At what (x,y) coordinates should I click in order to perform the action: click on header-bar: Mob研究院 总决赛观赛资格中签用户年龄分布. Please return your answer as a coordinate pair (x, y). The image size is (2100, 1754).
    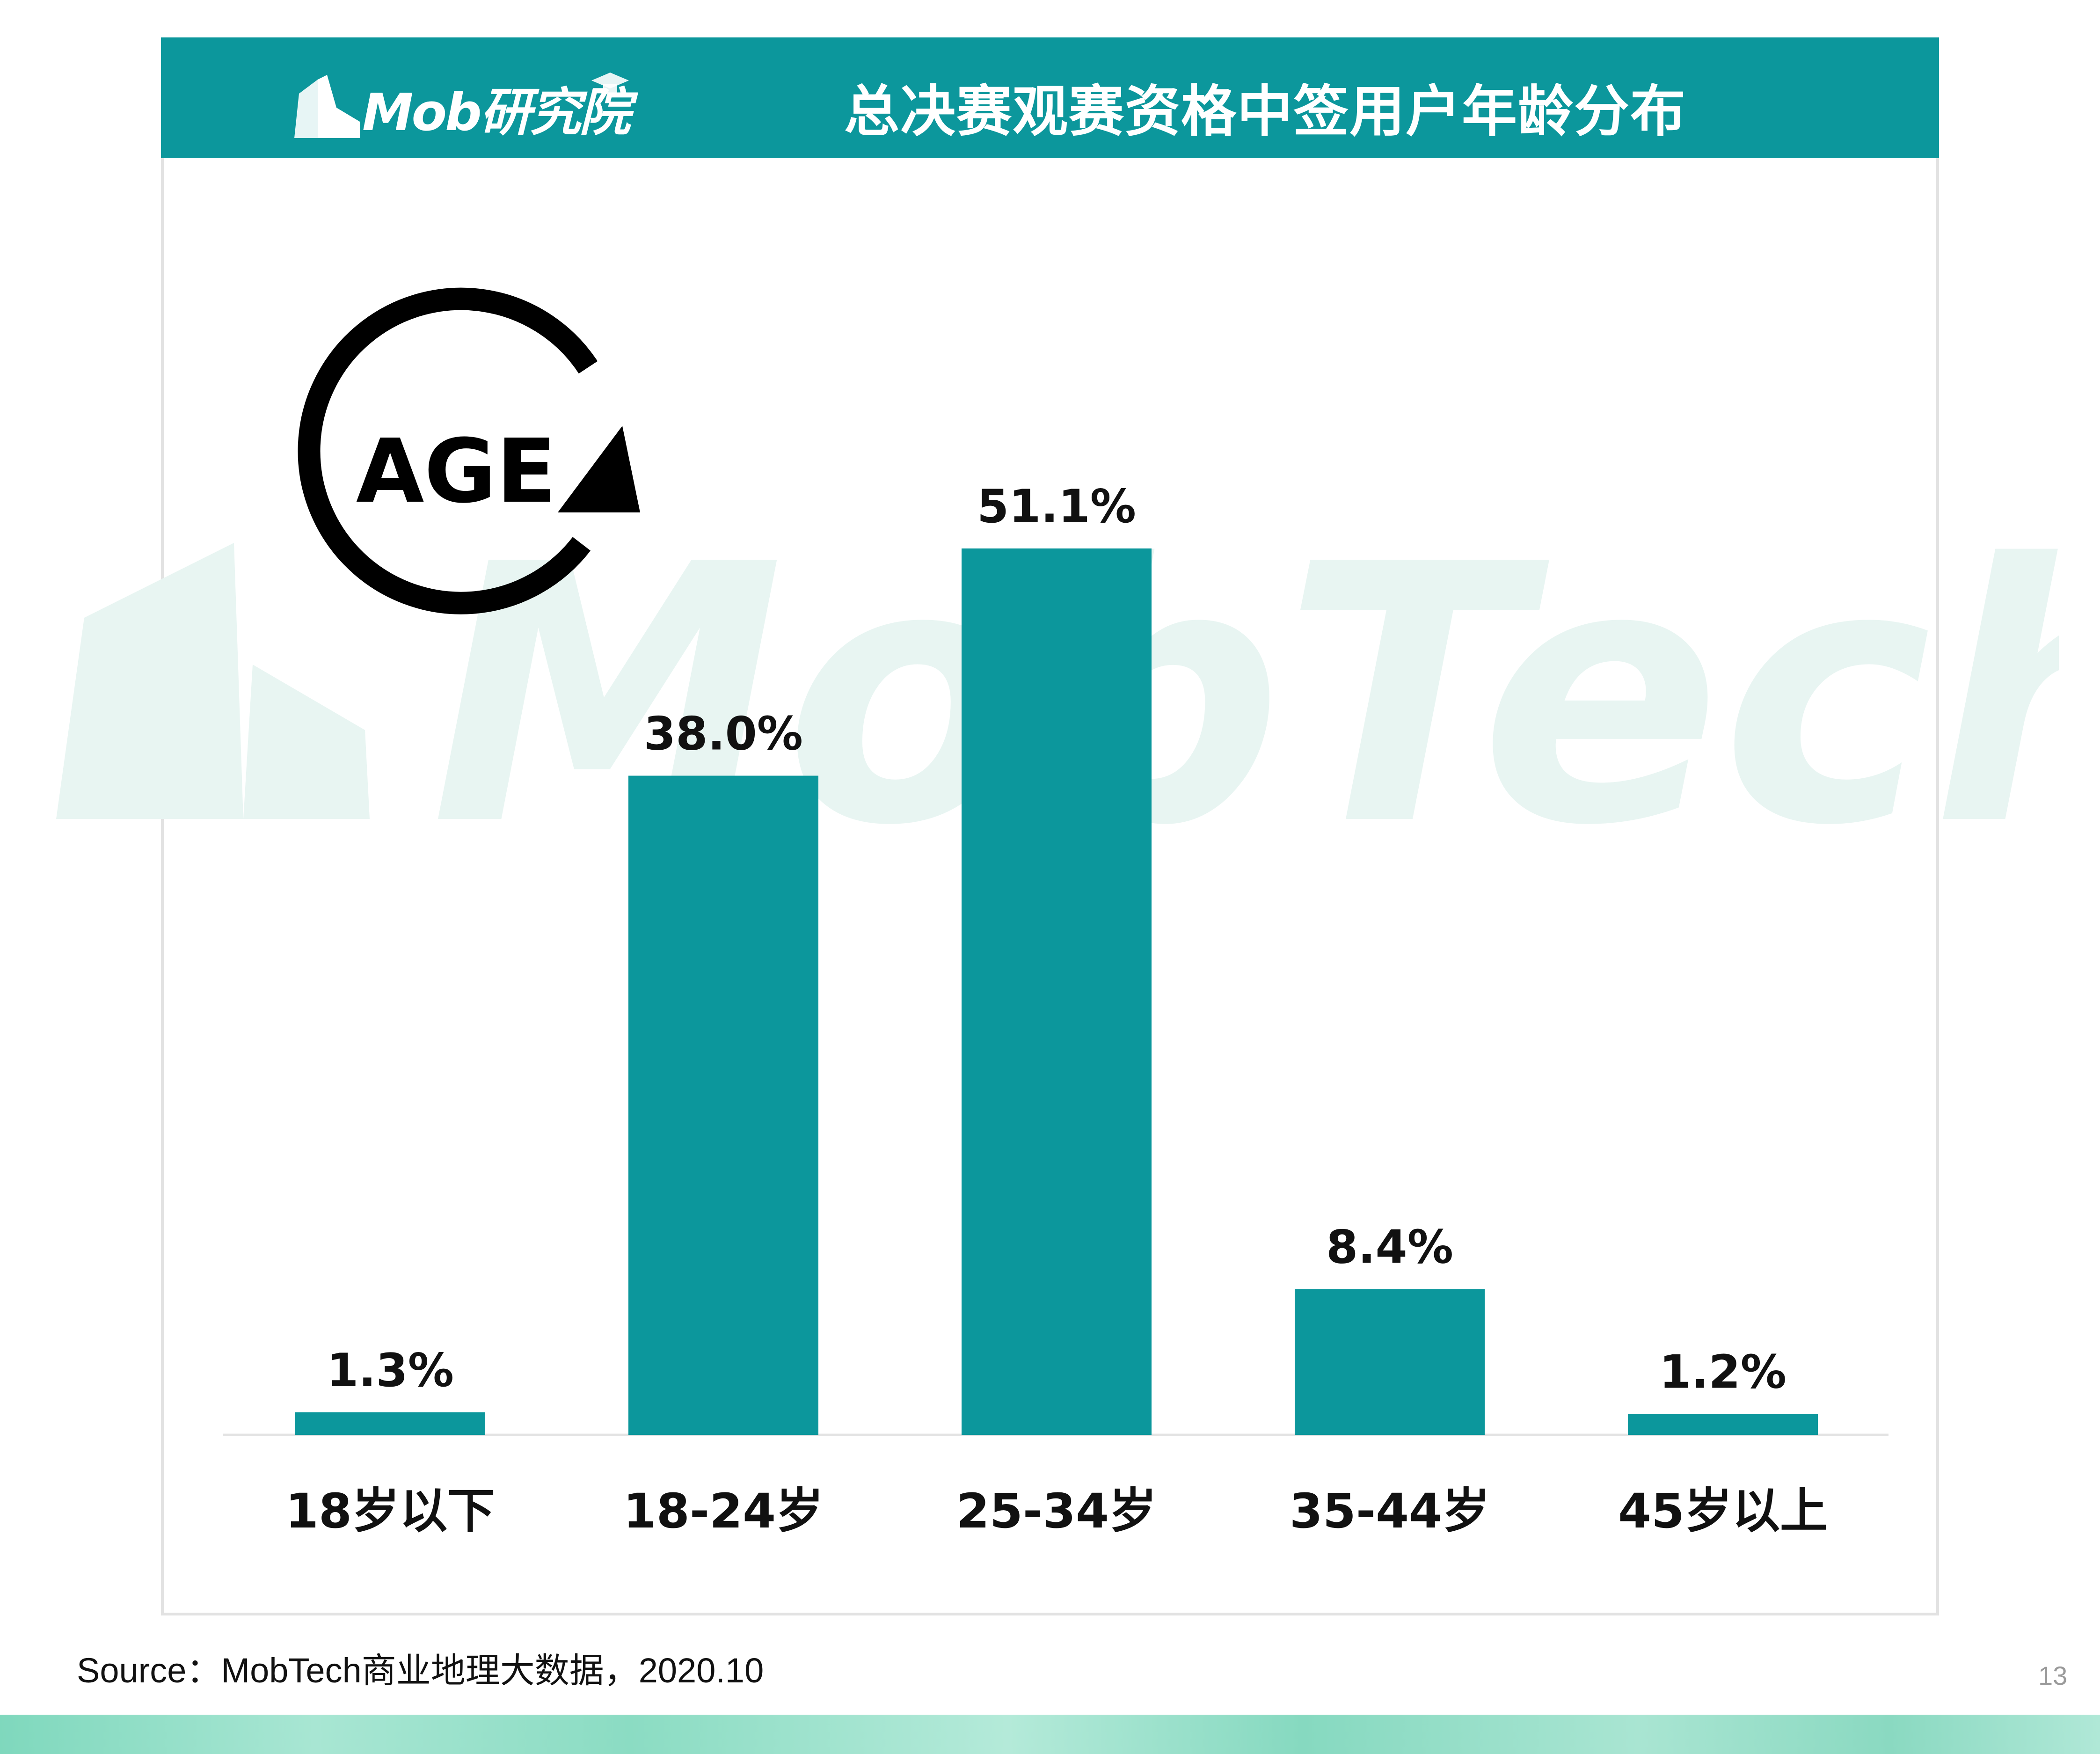
    Looking at the image, I should click on (1050, 97).